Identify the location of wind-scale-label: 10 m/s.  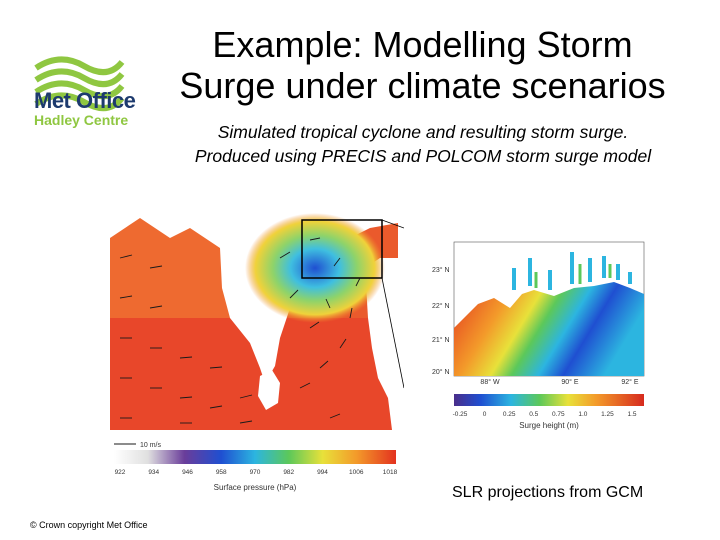
(151, 445).